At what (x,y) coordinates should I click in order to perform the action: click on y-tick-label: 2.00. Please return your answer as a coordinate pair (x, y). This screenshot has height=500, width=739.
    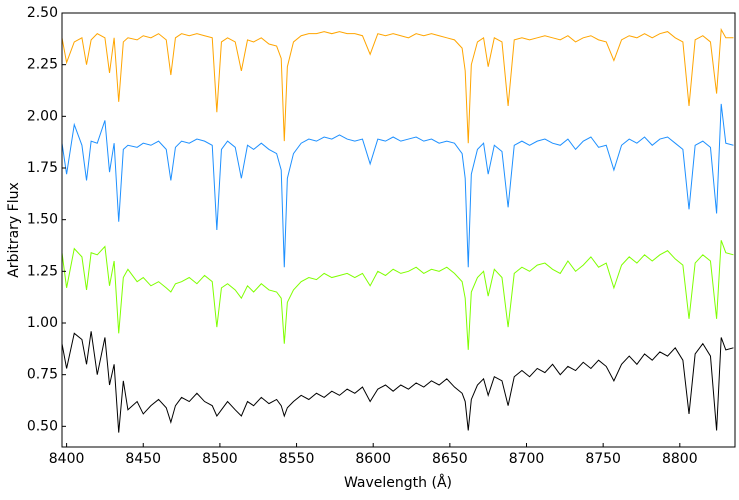
    Looking at the image, I should click on (42, 116).